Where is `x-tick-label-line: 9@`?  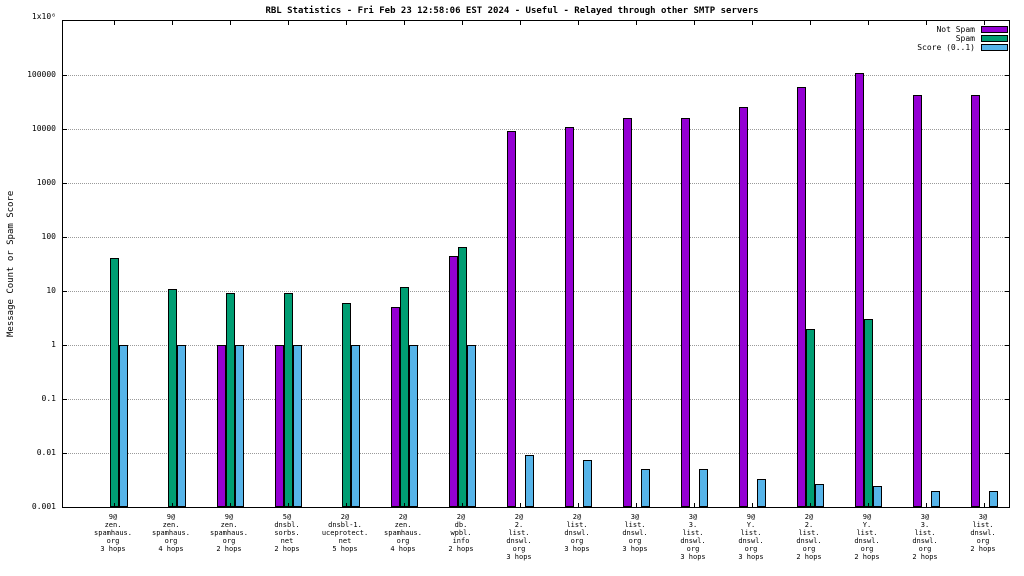 x-tick-label-line: 9@ is located at coordinates (751, 517).